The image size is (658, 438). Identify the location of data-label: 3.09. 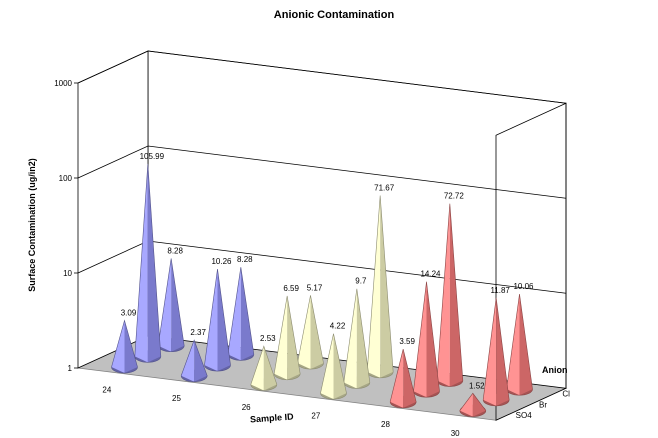
(129, 312).